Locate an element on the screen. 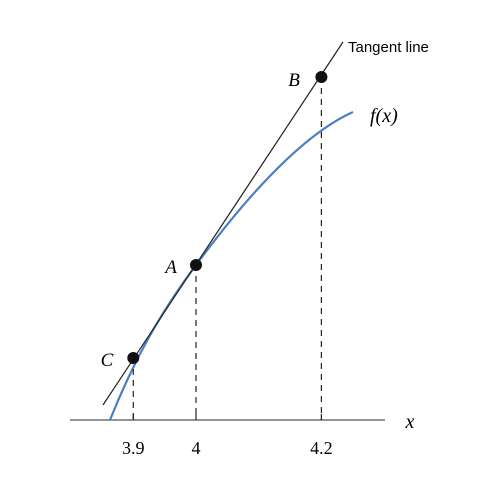 The width and height of the screenshot is (477, 480). curve-label: f(x) is located at coordinates (384, 116).